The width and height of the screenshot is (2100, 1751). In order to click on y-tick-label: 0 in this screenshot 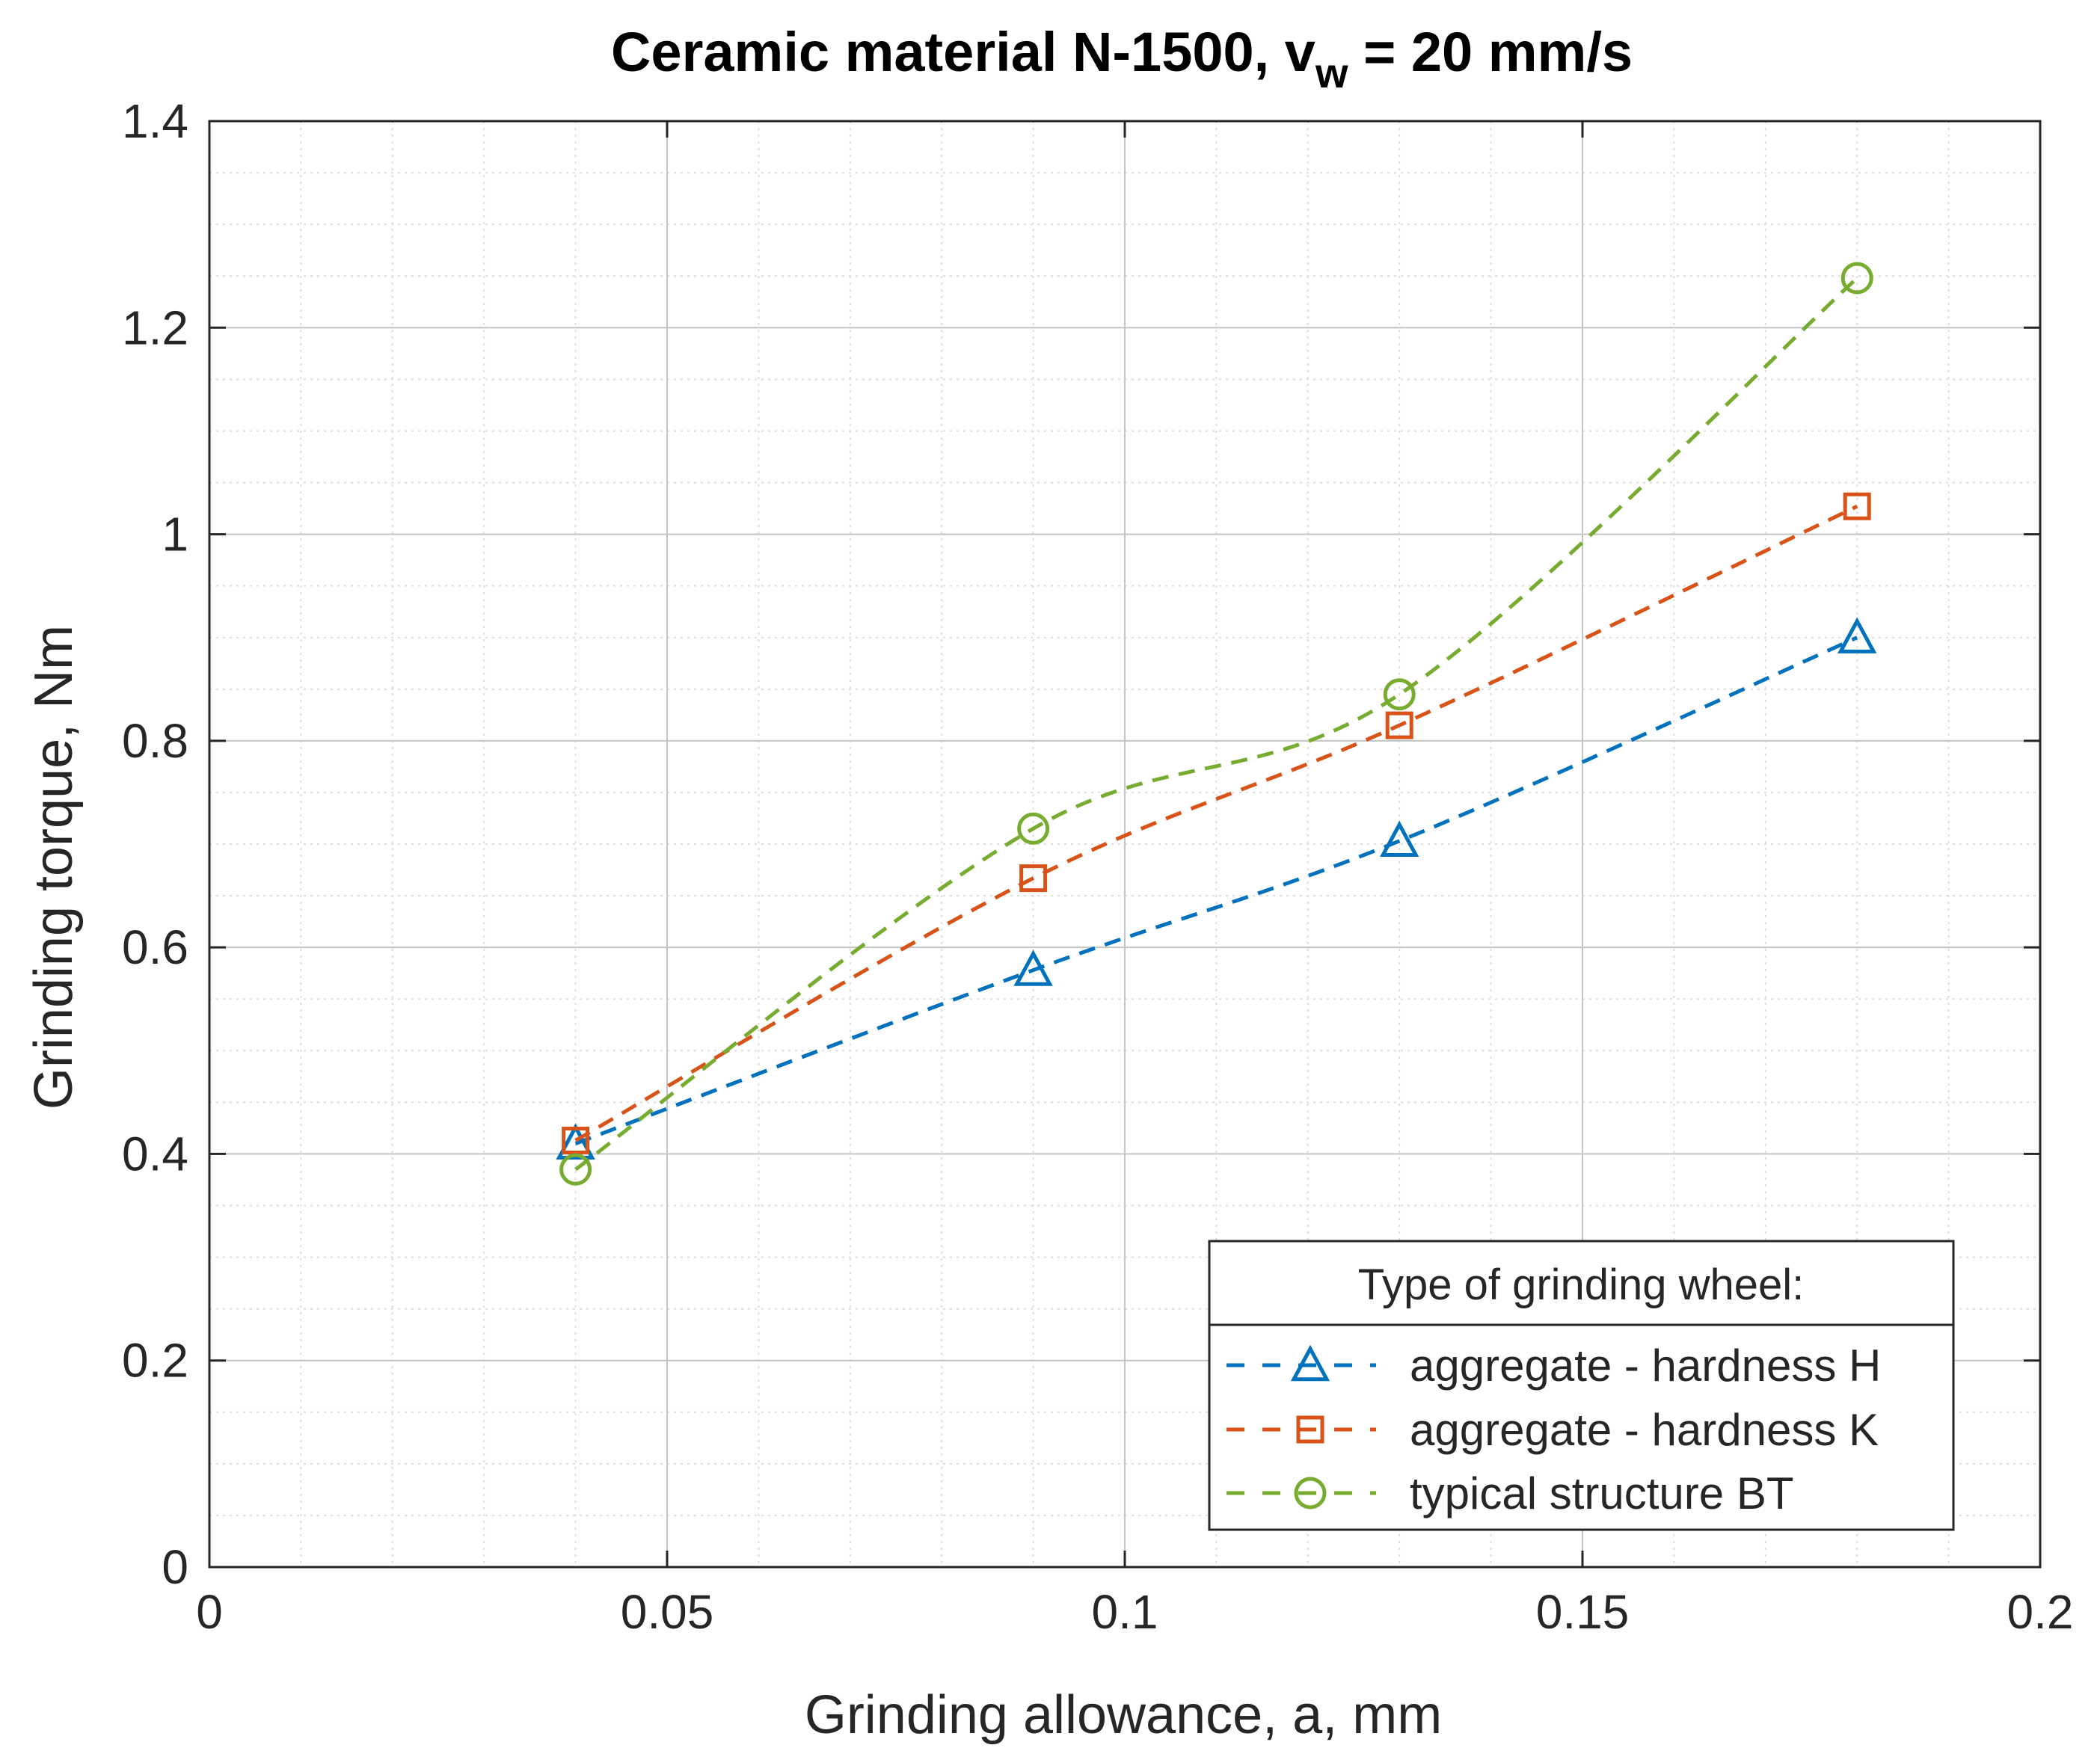, I will do `click(175, 1567)`.